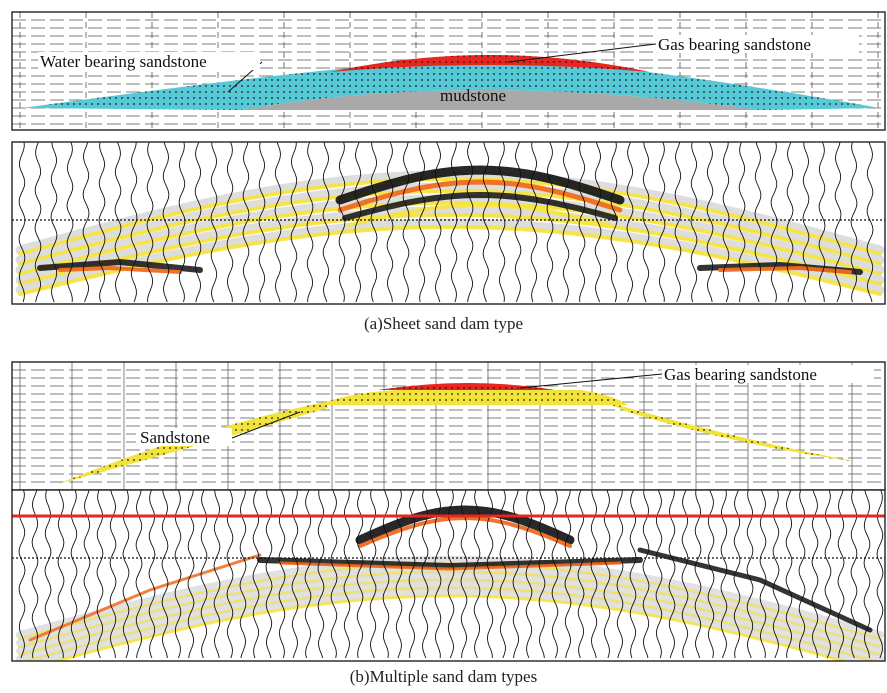 This screenshot has width=887, height=693. Describe the element at coordinates (123, 61) in the screenshot. I see `label-water-bearing-sandstone: Water bearing sandstone` at that location.